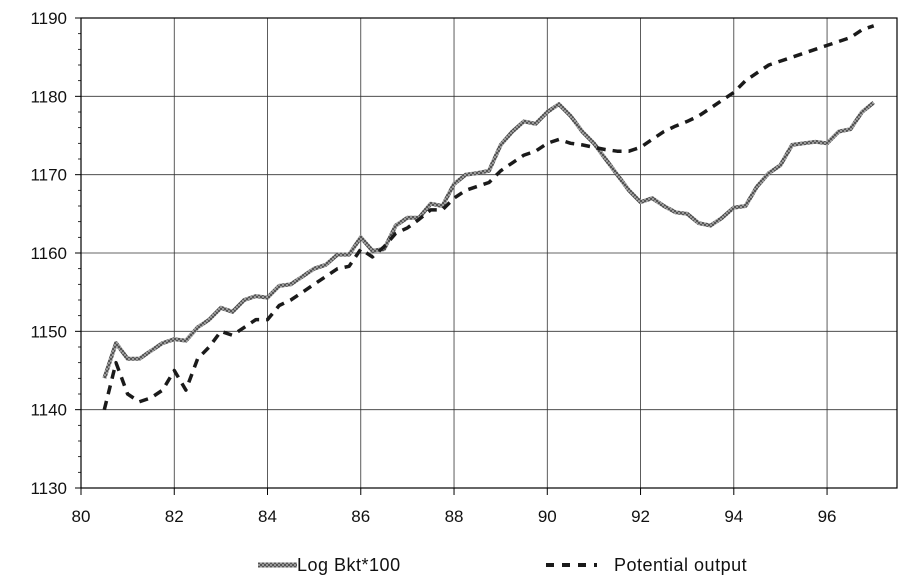  What do you see at coordinates (360, 516) in the screenshot?
I see `x-tick-label: 86` at bounding box center [360, 516].